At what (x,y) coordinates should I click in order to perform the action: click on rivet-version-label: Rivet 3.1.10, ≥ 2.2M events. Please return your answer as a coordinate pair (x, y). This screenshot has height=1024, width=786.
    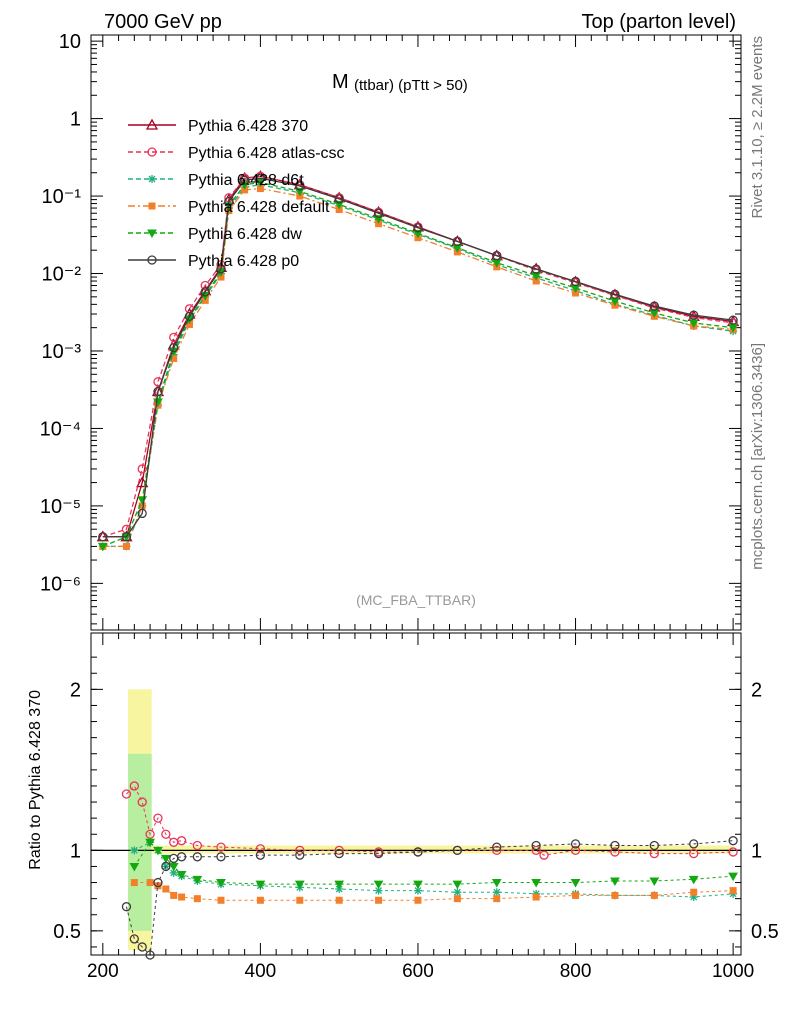
    Looking at the image, I should click on (757, 127).